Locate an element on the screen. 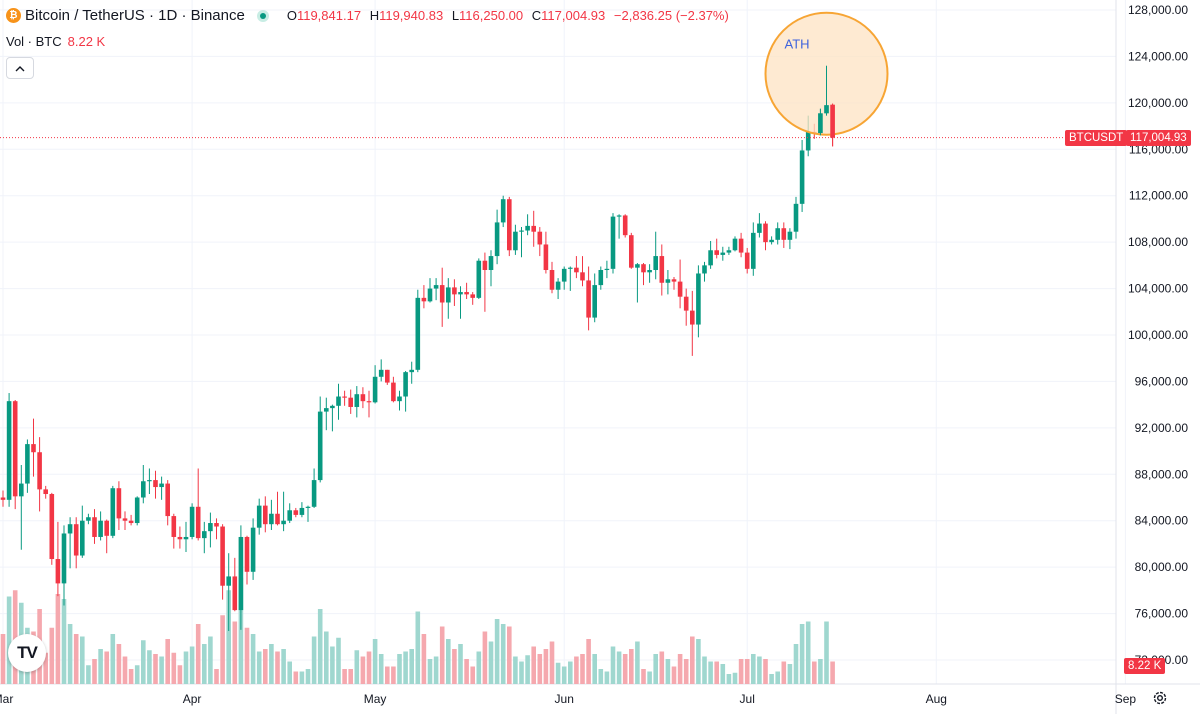 This screenshot has width=1200, height=719. ohlc-high-value: 119,940.83 is located at coordinates (411, 15).